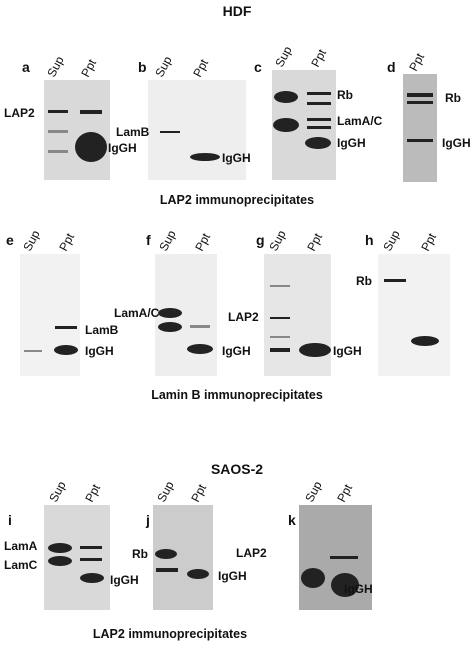 This screenshot has width=474, height=651. I want to click on panel-letter: a, so click(26, 67).